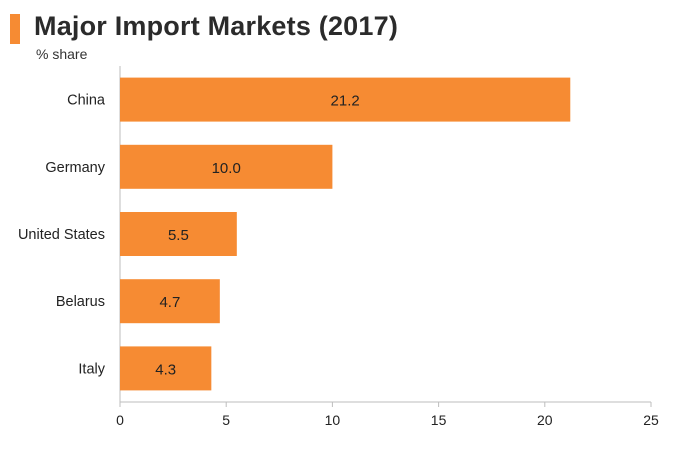  What do you see at coordinates (439, 420) in the screenshot?
I see `x-tick-label: 15` at bounding box center [439, 420].